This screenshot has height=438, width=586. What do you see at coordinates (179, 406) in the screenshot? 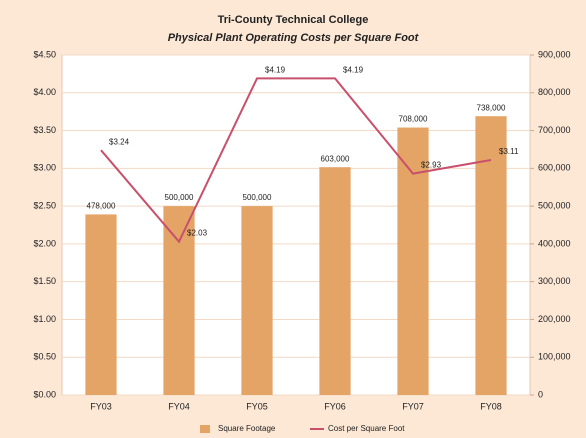
I see `x-tick-label: FY04` at bounding box center [179, 406].